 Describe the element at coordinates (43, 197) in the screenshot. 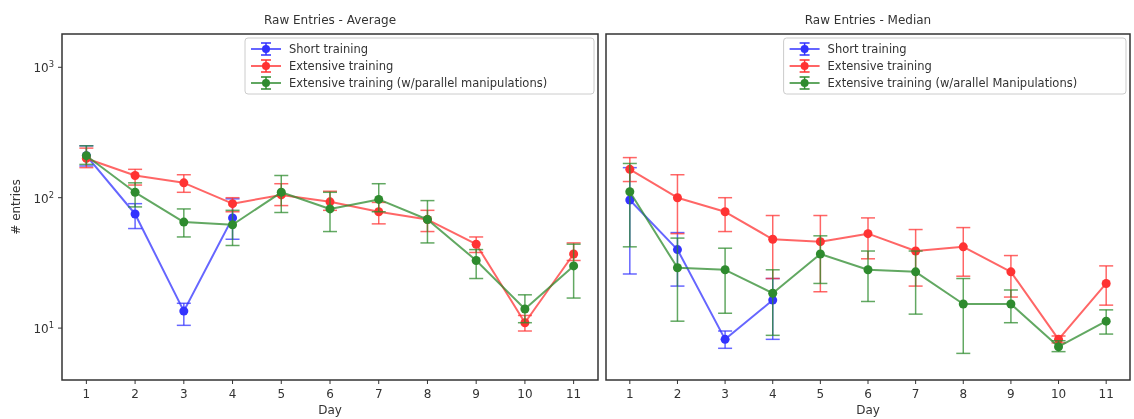

I see `y-tick-label: 10$^{2}$` at that location.